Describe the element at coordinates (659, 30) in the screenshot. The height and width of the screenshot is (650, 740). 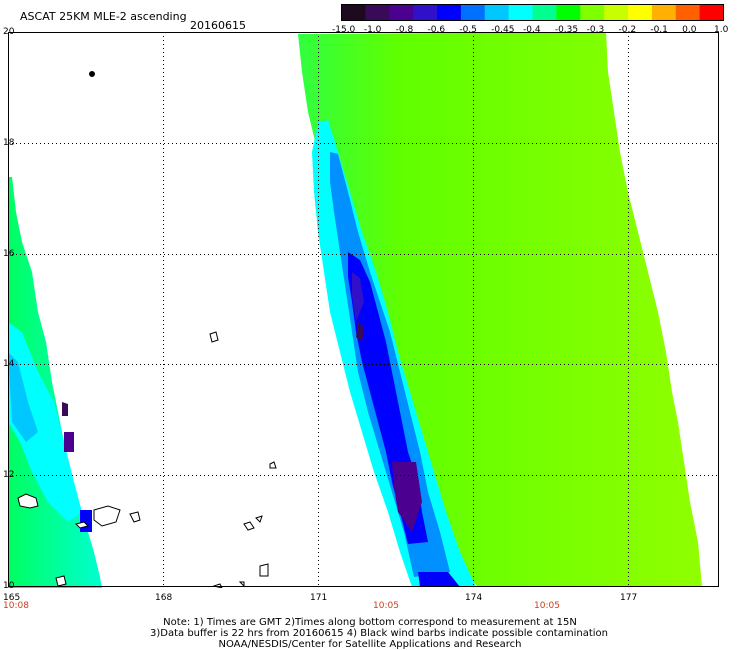
I see `colorbar-label: -0.1` at that location.